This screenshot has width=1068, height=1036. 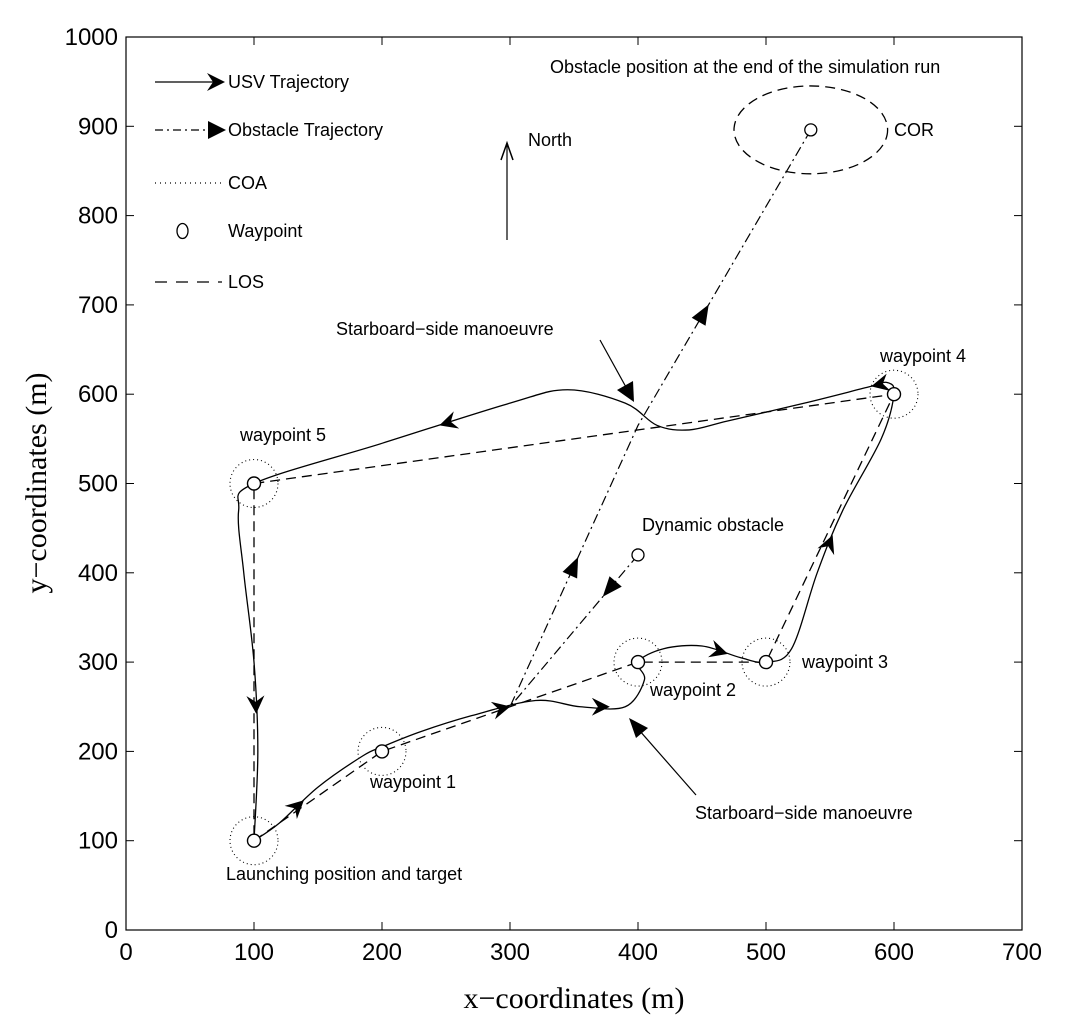 What do you see at coordinates (536, 185) in the screenshot?
I see `north-indicator: North` at bounding box center [536, 185].